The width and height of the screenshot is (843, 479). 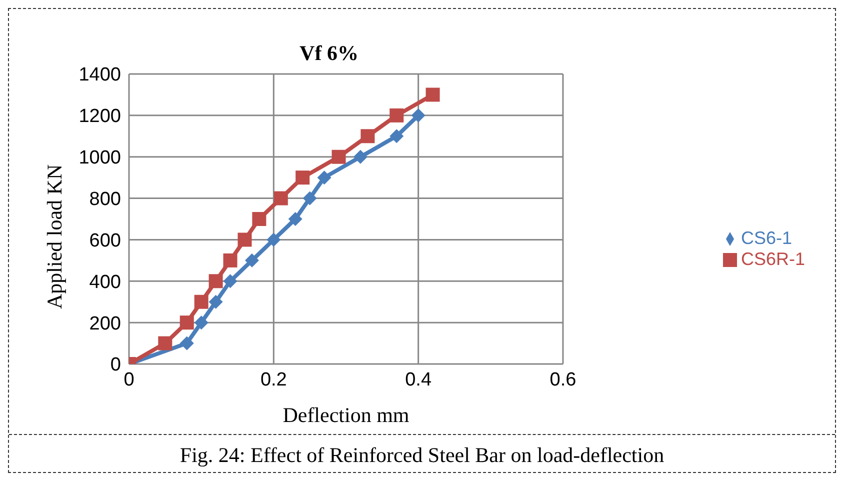 What do you see at coordinates (422, 451) in the screenshot?
I see `caption: Fig. 24: Effect of Reinforced Steel Bar on load-deflection` at bounding box center [422, 451].